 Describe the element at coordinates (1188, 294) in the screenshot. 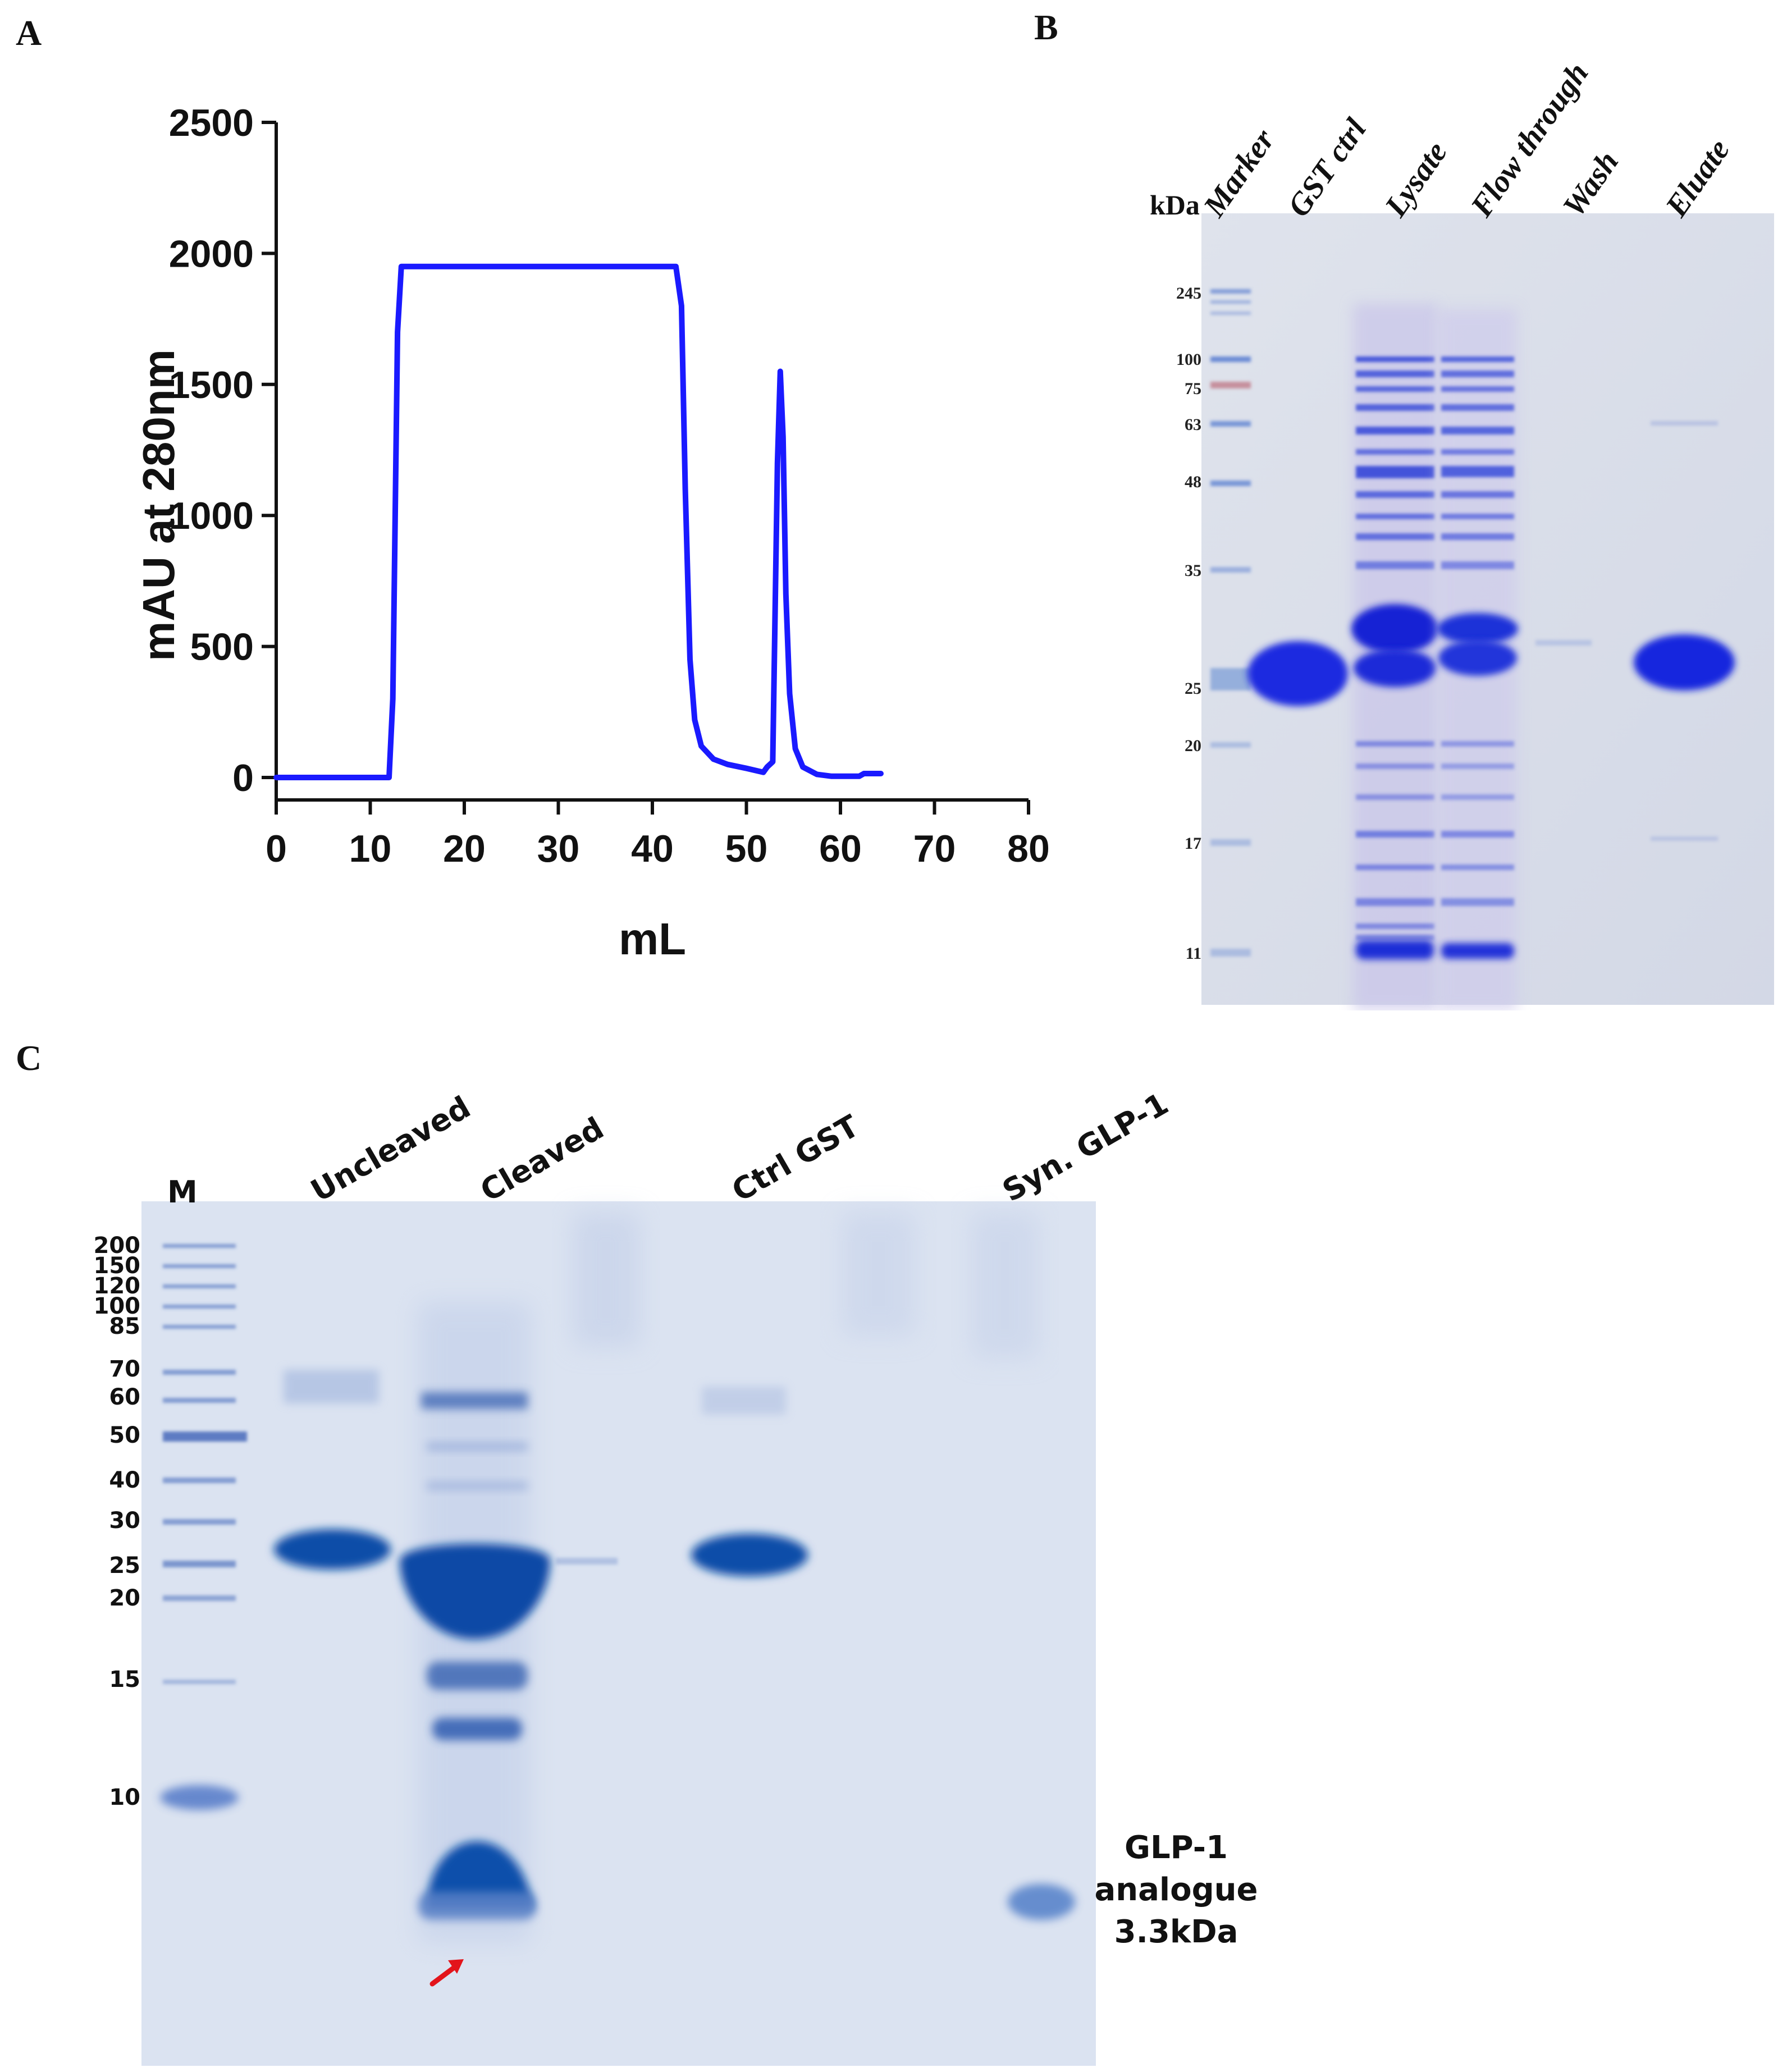

I see `gel-b-mw-245: 245` at that location.